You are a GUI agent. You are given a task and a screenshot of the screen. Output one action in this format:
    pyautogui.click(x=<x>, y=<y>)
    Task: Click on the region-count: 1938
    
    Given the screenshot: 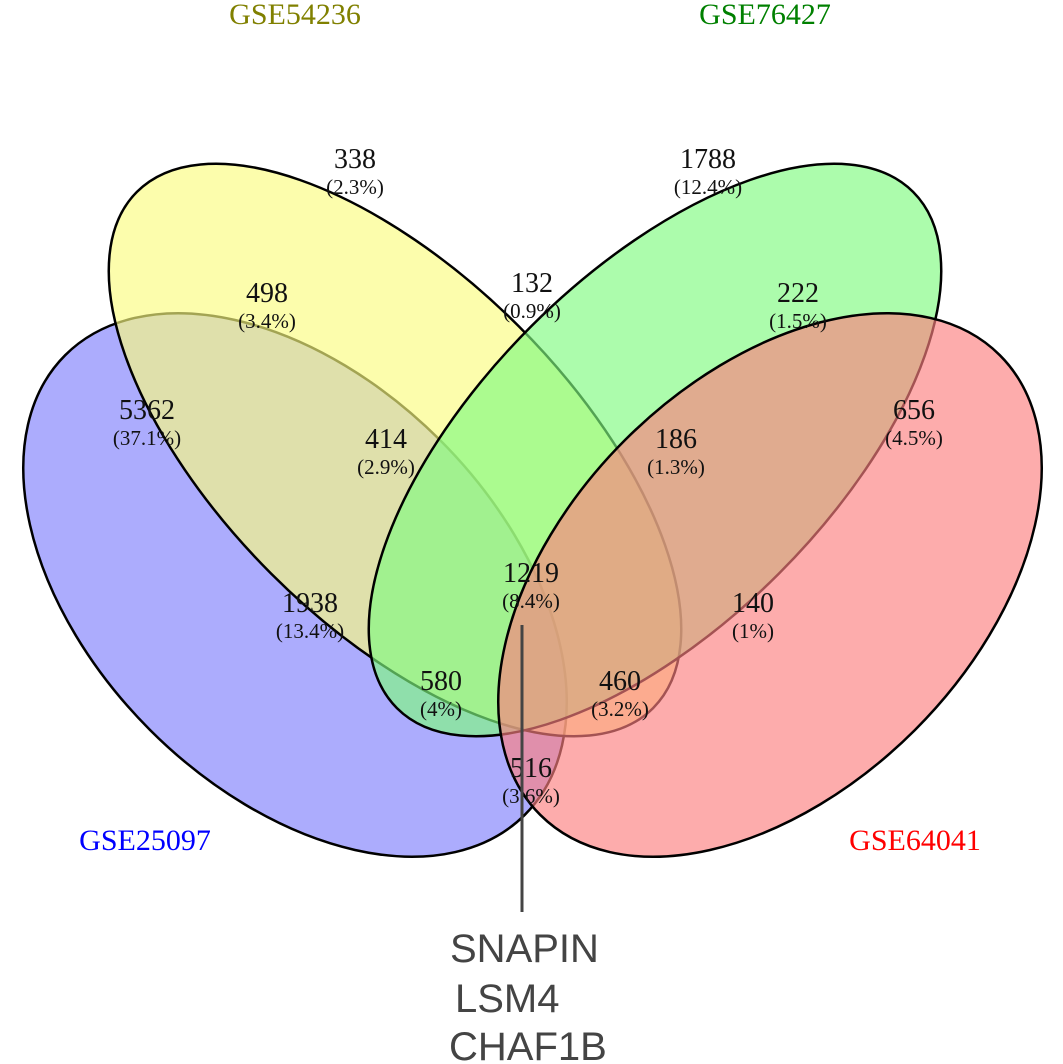 What is the action you would take?
    pyautogui.click(x=310, y=603)
    